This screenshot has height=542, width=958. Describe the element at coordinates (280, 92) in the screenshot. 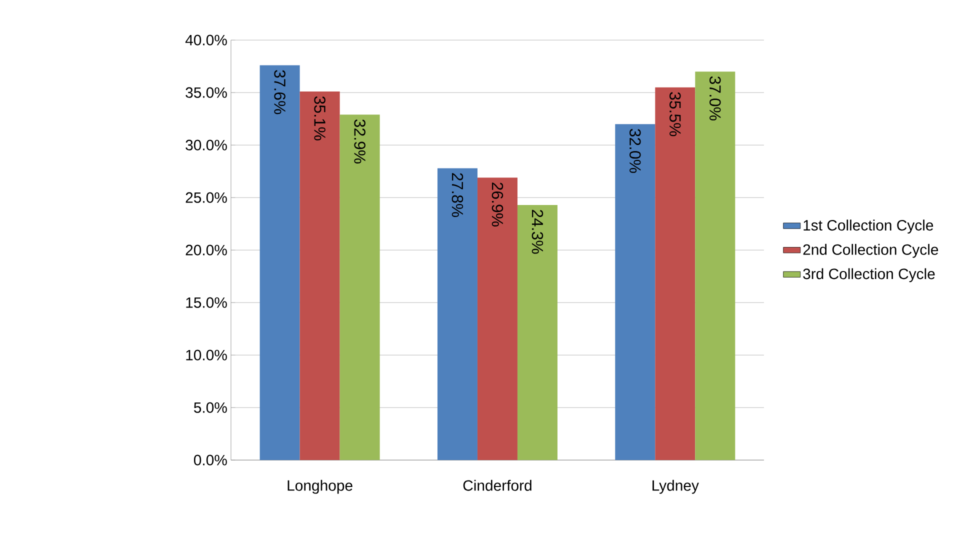

I see `data-label: 37.6%` at that location.